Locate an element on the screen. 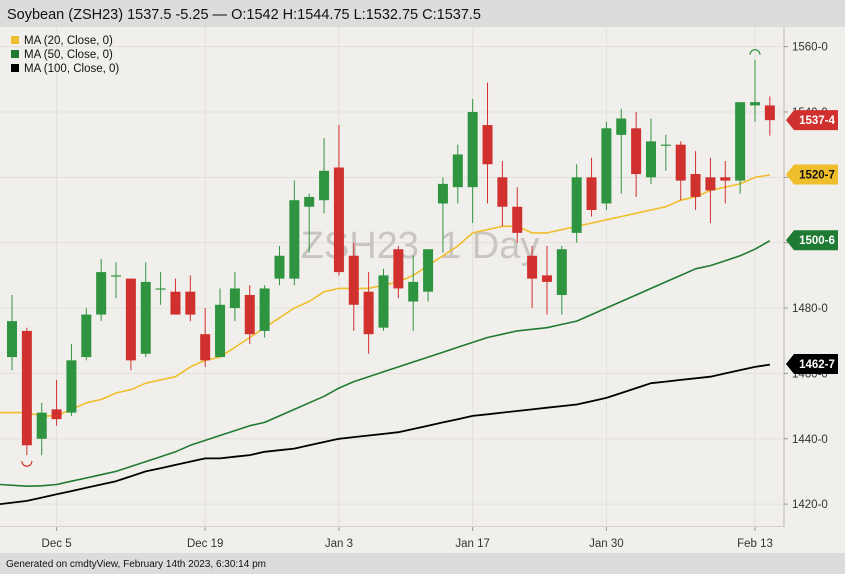 Image resolution: width=845 pixels, height=574 pixels. price-badge: 1462-7 is located at coordinates (812, 364).